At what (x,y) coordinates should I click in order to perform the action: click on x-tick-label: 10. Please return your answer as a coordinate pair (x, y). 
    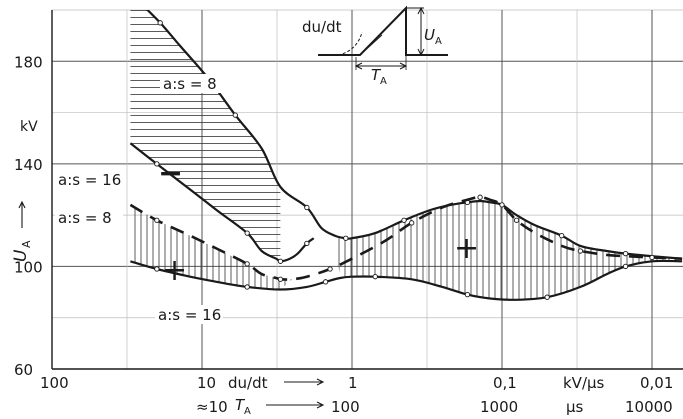
    Looking at the image, I should click on (206, 383).